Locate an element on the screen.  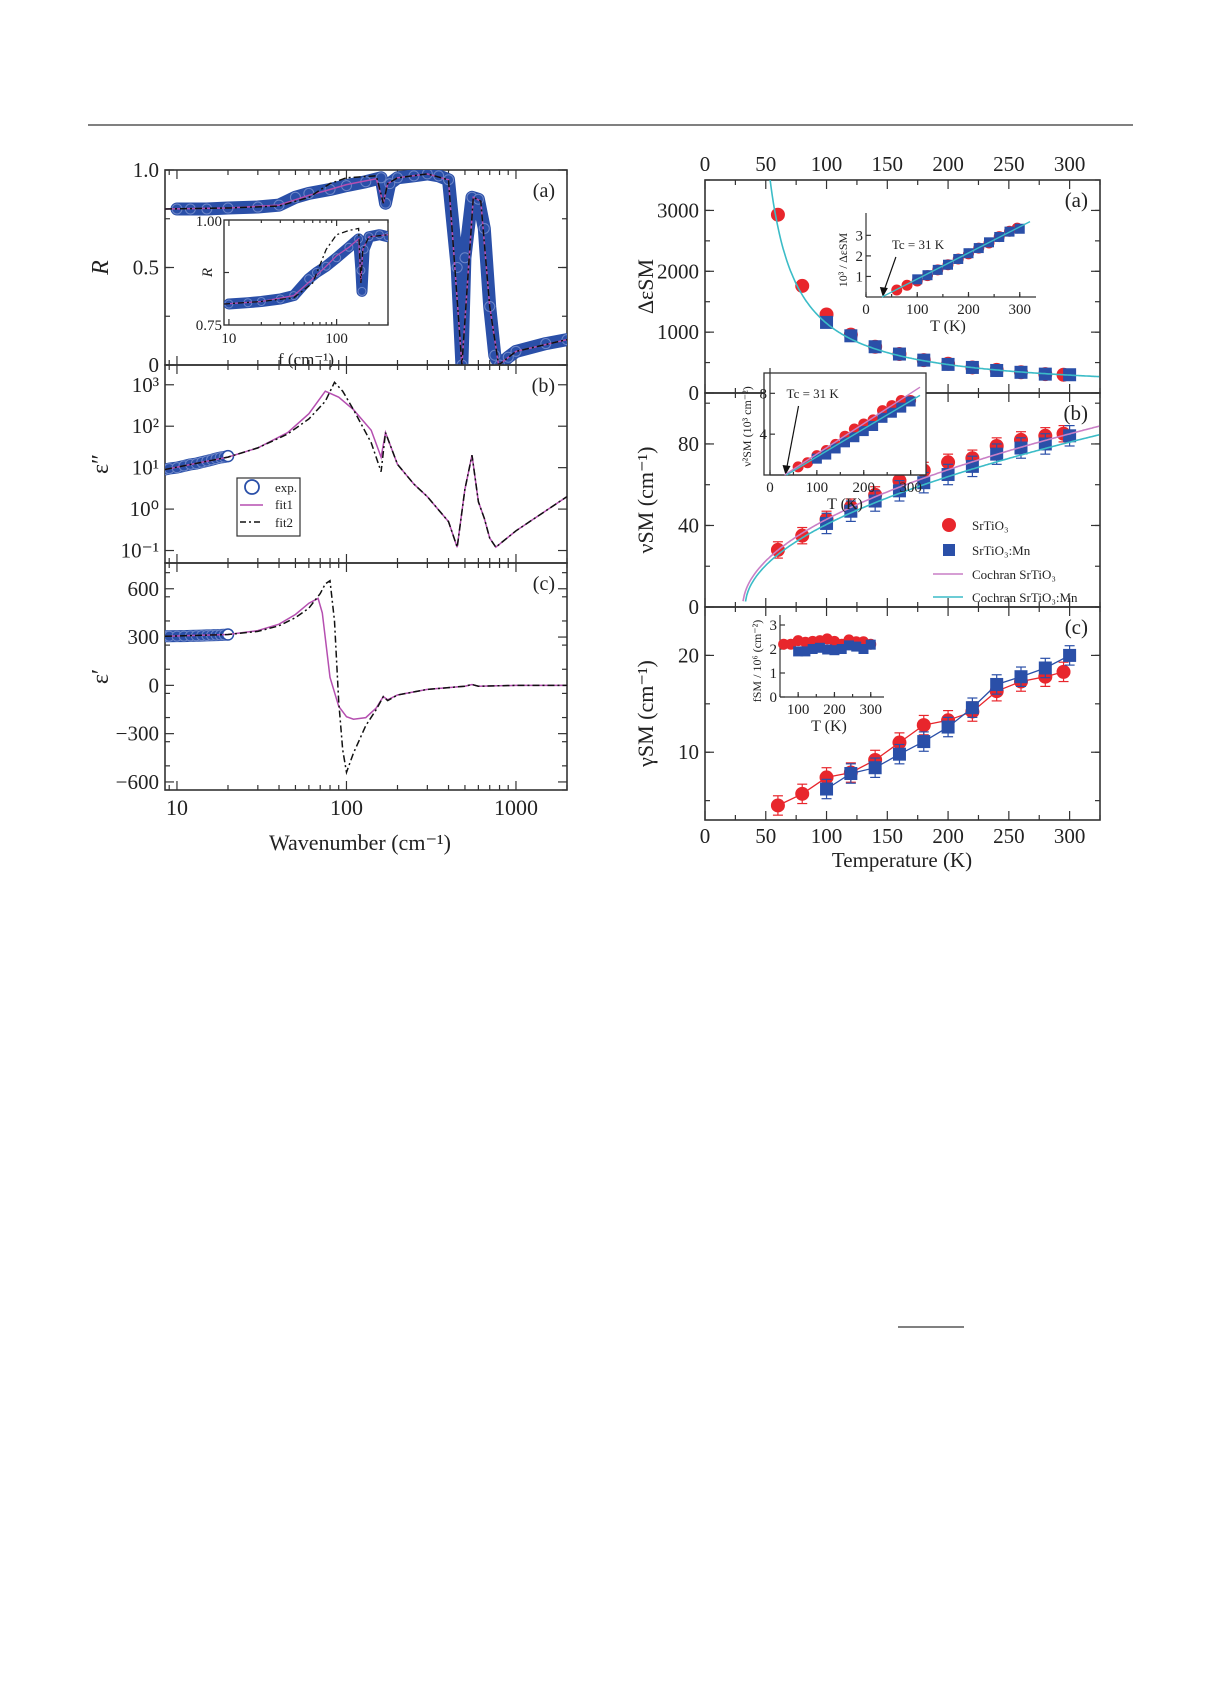
x-axis-label: Temperature (K) is located at coordinates (902, 860).